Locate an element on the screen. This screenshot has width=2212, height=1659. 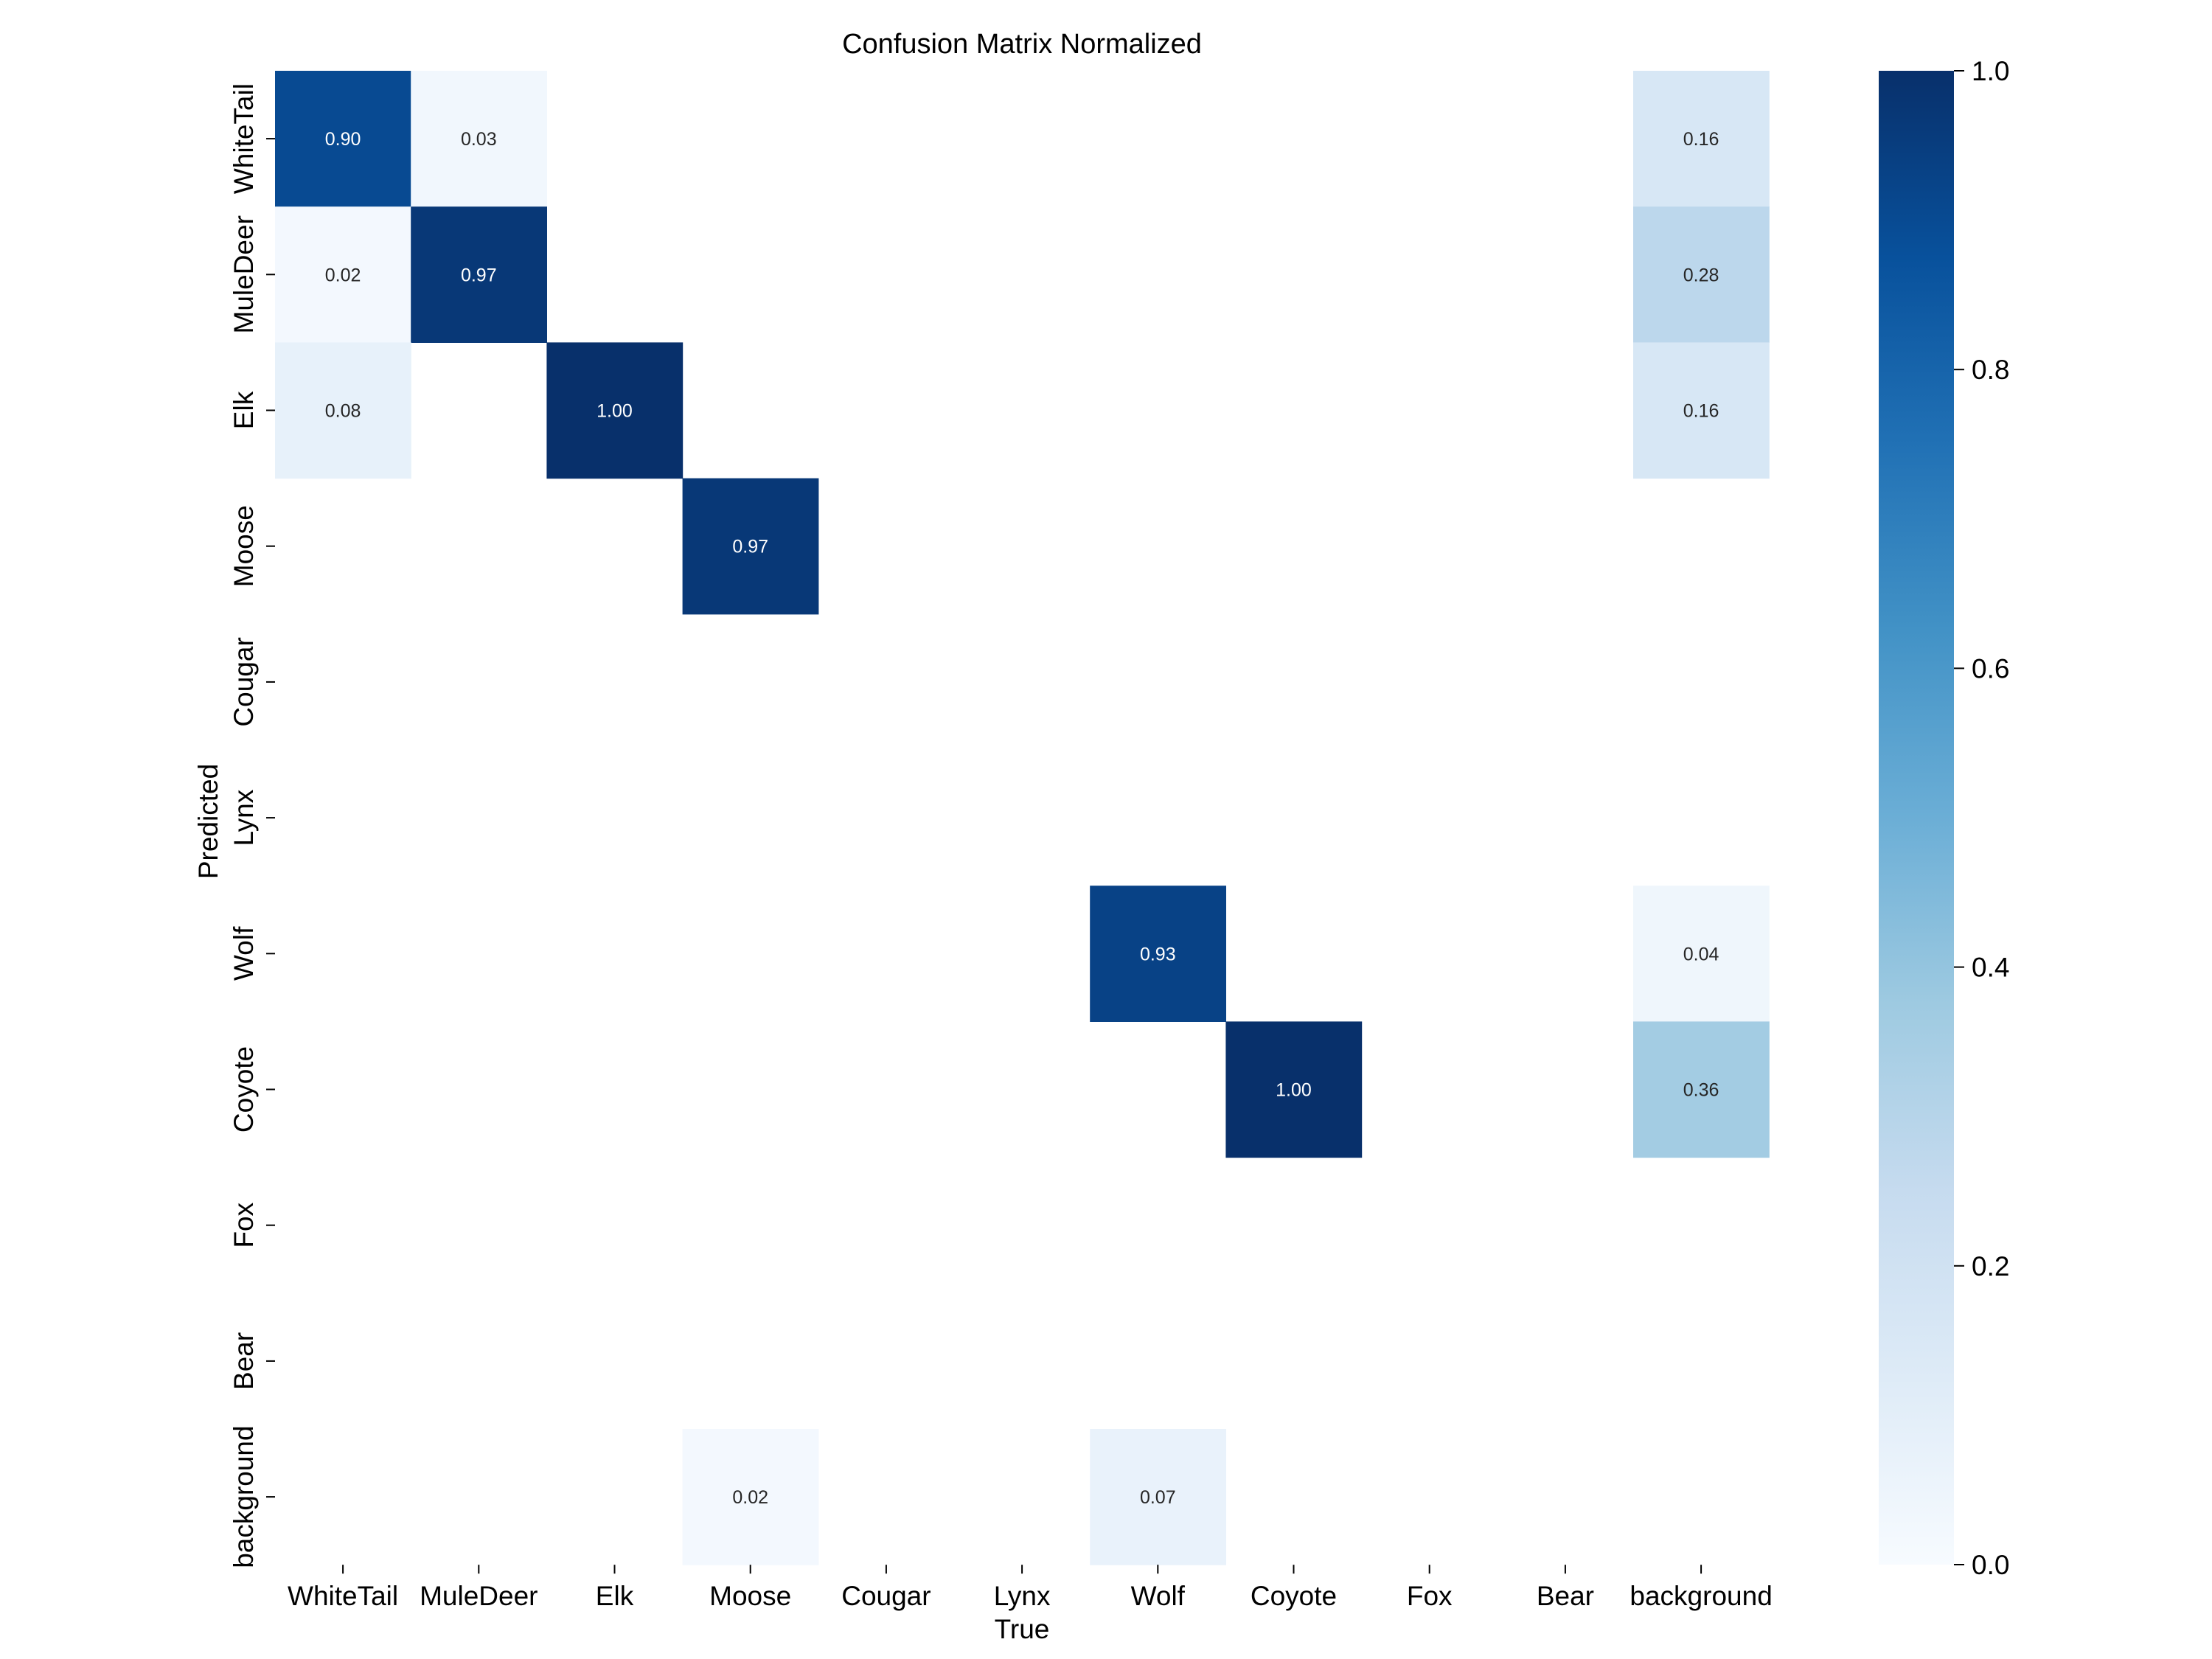
y-tick-label: Bear is located at coordinates (244, 1361).